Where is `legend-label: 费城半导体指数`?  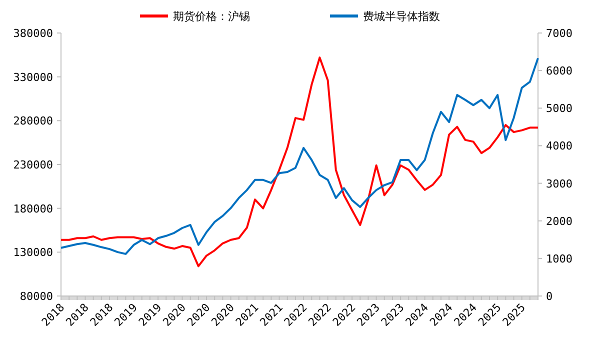 legend-label: 费城半导体指数 is located at coordinates (401, 16).